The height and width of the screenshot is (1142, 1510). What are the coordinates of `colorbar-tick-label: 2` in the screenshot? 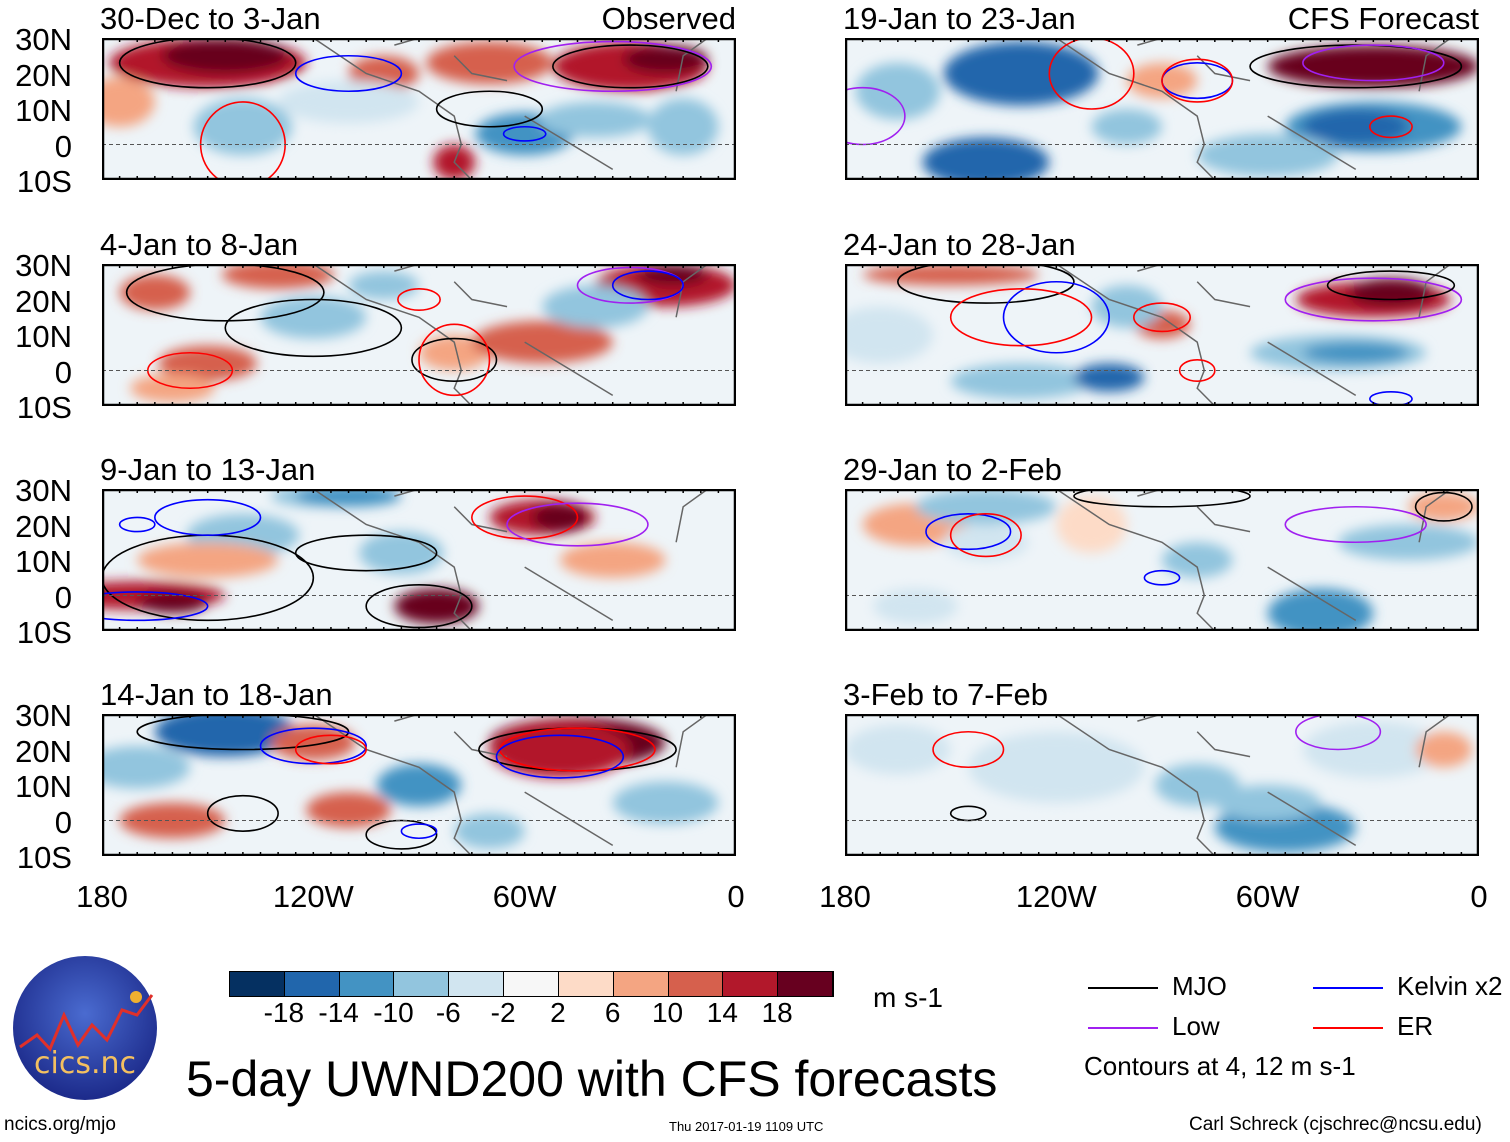 It's located at (558, 1012).